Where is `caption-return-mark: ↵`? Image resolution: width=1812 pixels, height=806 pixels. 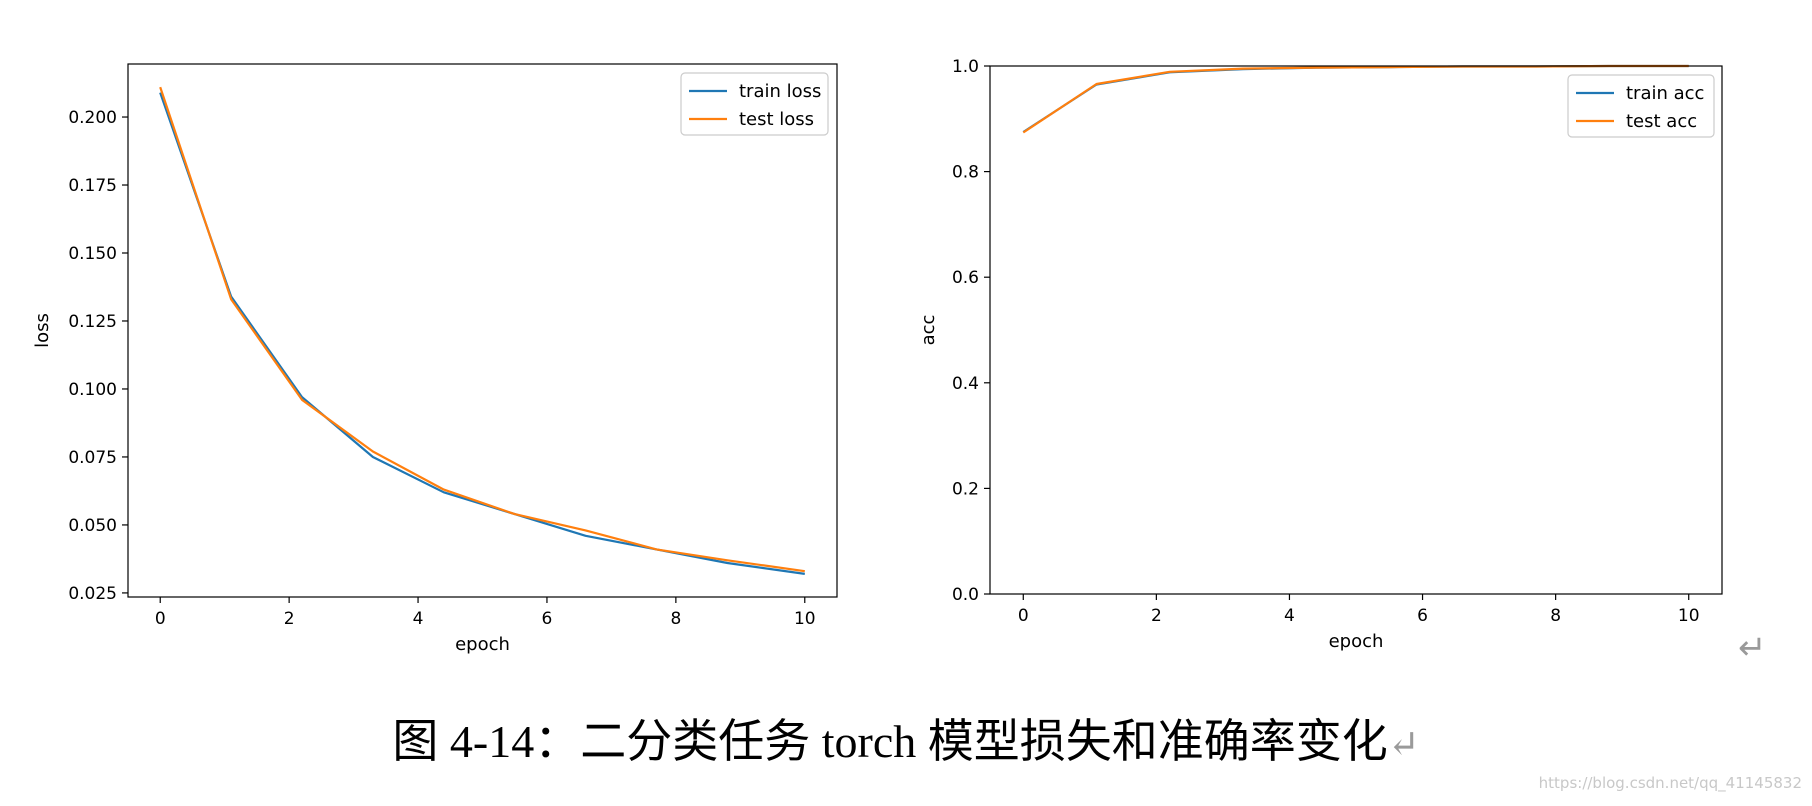
caption-return-mark: ↵ is located at coordinates (1403, 745).